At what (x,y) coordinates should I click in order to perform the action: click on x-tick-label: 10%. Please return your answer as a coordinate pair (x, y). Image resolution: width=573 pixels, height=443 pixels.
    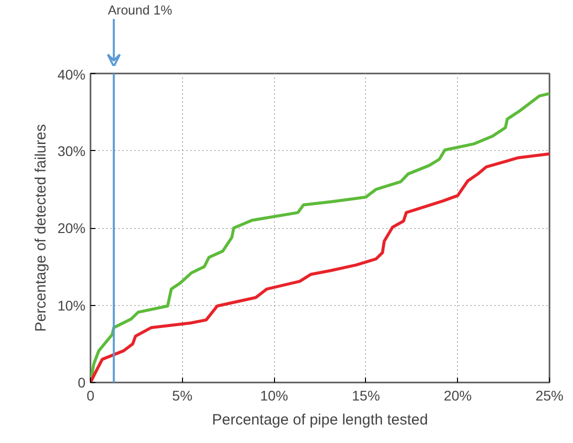
    Looking at the image, I should click on (274, 396).